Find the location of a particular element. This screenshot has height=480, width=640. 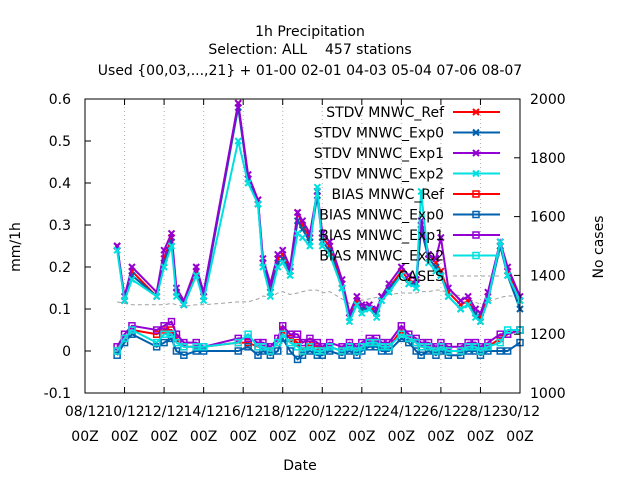

series-line-bias-mnwc-exp2 is located at coordinates (318, 340).